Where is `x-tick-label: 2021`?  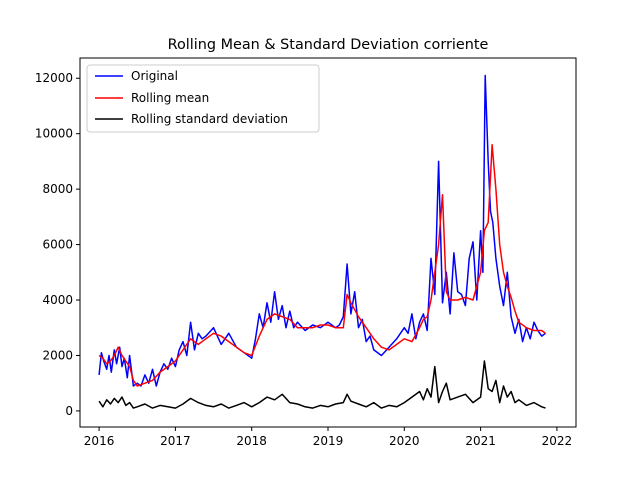
x-tick-label: 2021 is located at coordinates (480, 441).